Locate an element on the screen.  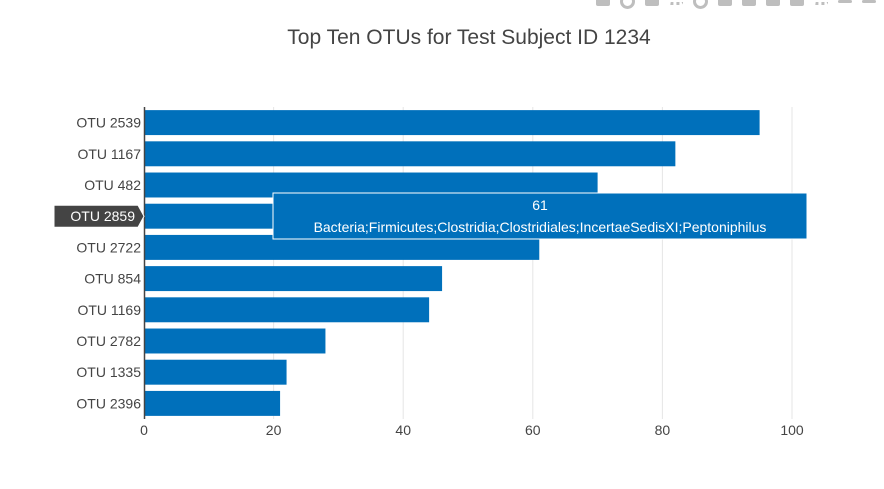
y-tick-label: OTU 2722 is located at coordinates (108, 247).